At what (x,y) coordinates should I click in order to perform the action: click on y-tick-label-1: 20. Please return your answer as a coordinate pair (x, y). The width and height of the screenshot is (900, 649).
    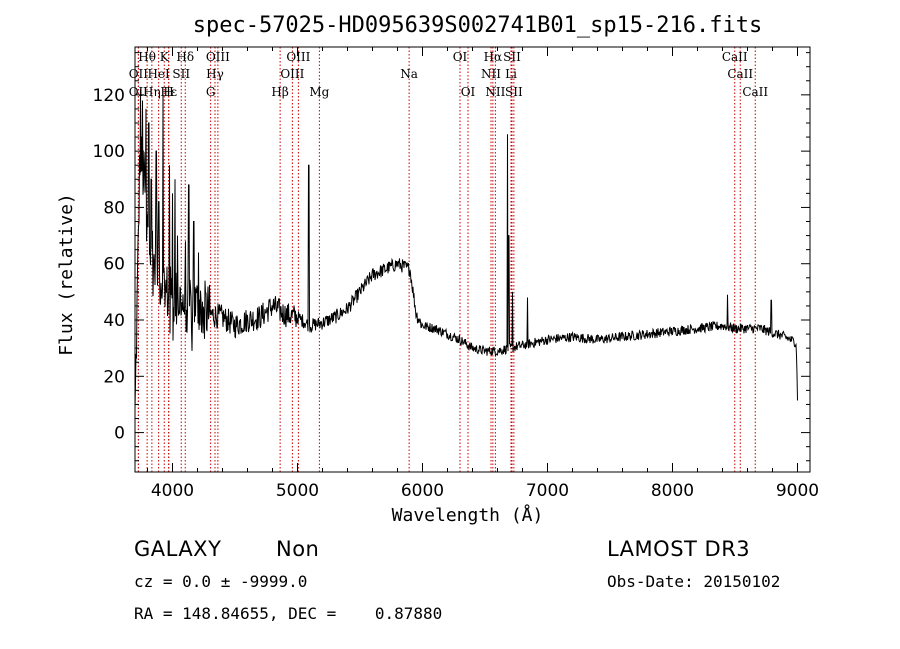
    Looking at the image, I should click on (114, 377).